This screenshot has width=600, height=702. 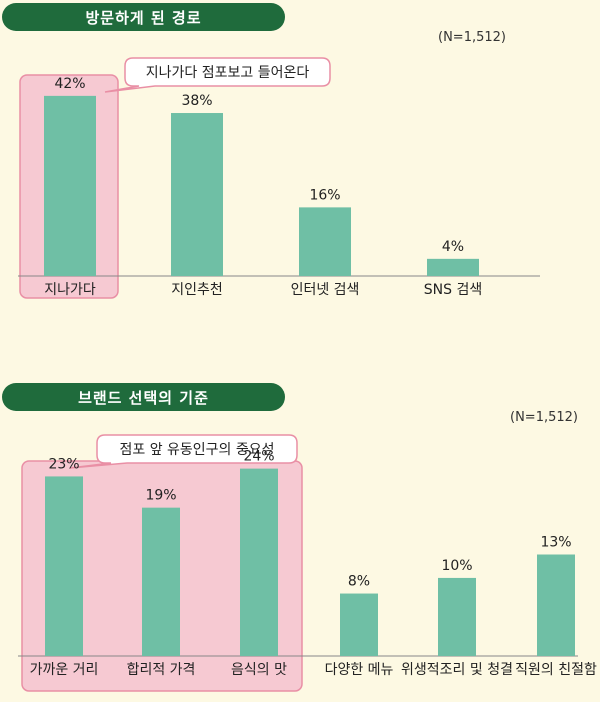 What do you see at coordinates (143, 17) in the screenshot?
I see `chart-title: 방문하게 된 경로` at bounding box center [143, 17].